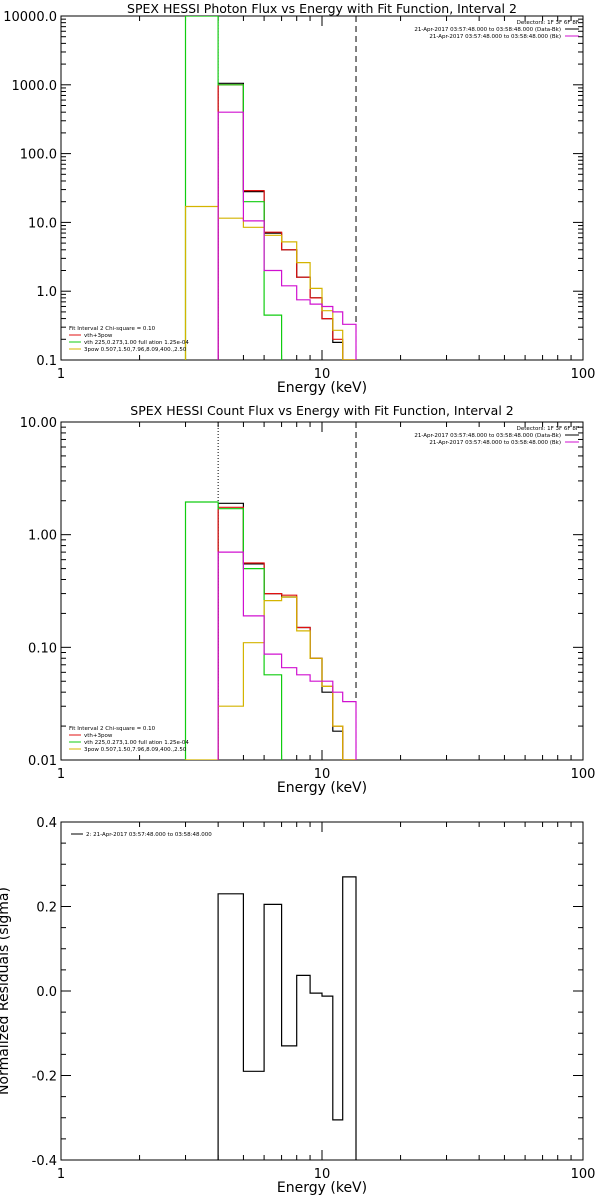  I want to click on y-tick-label: 0.2, so click(46, 908).